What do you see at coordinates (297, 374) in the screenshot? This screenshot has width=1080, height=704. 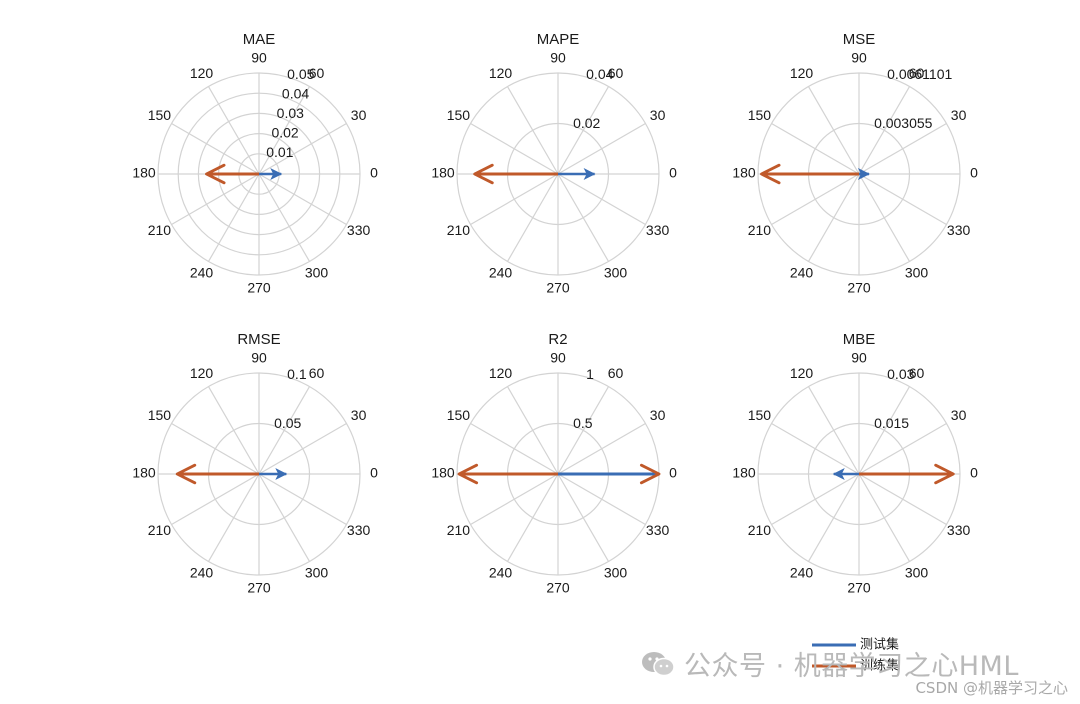 I see `r-tick-label: 0.1` at bounding box center [297, 374].